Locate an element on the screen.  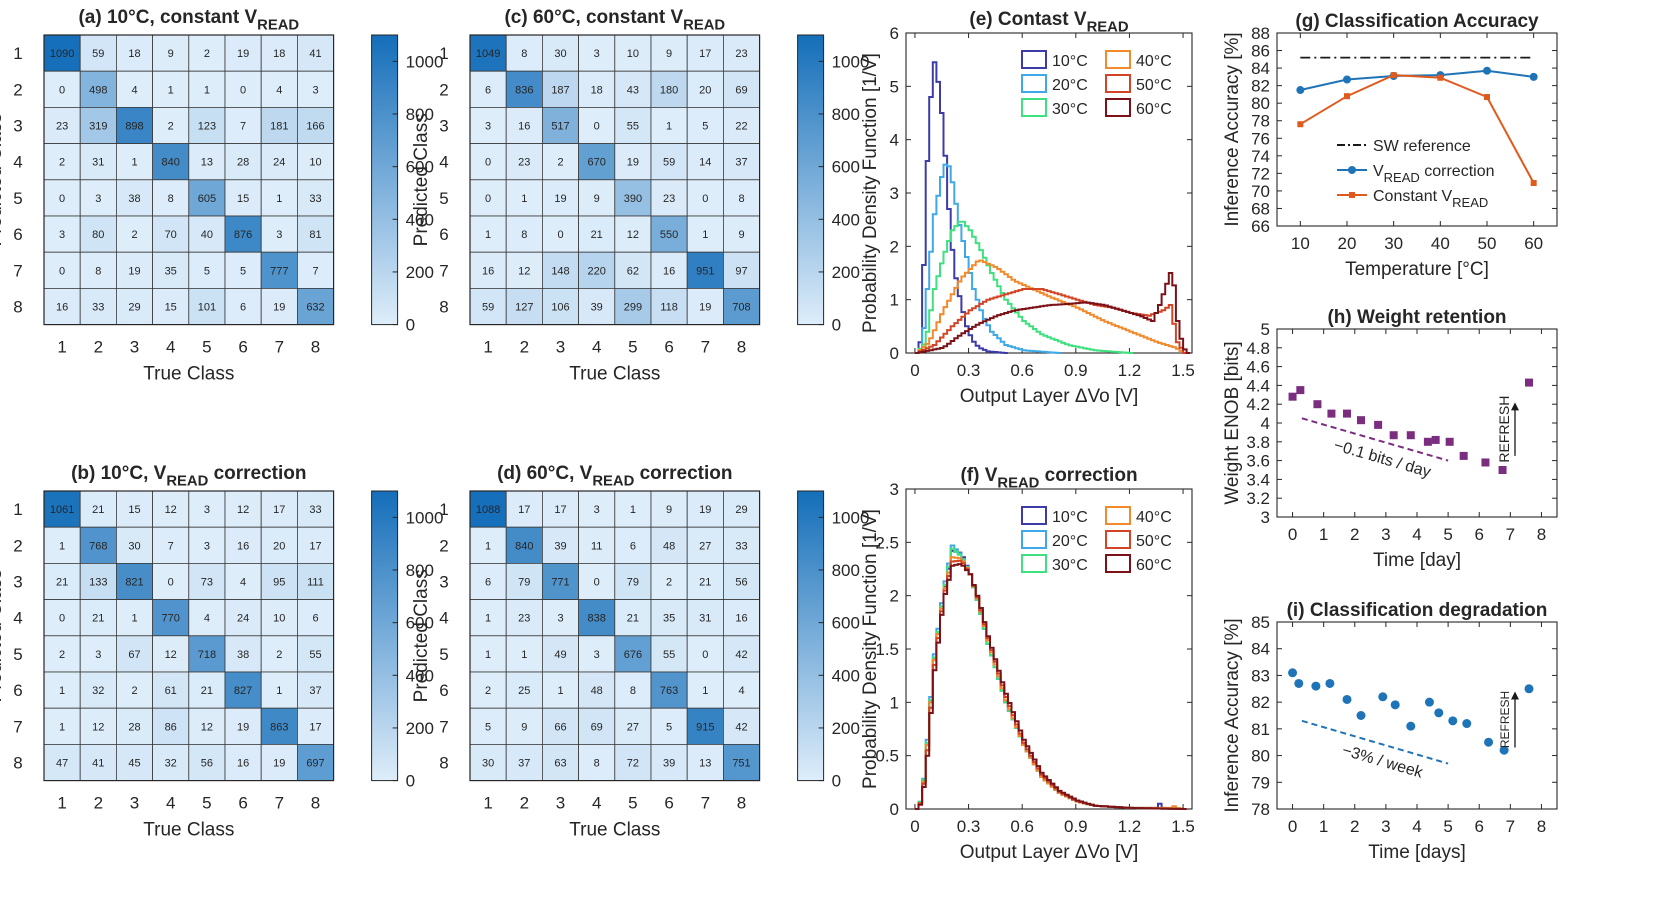
y-tick-label: 1 is located at coordinates (17, 53).